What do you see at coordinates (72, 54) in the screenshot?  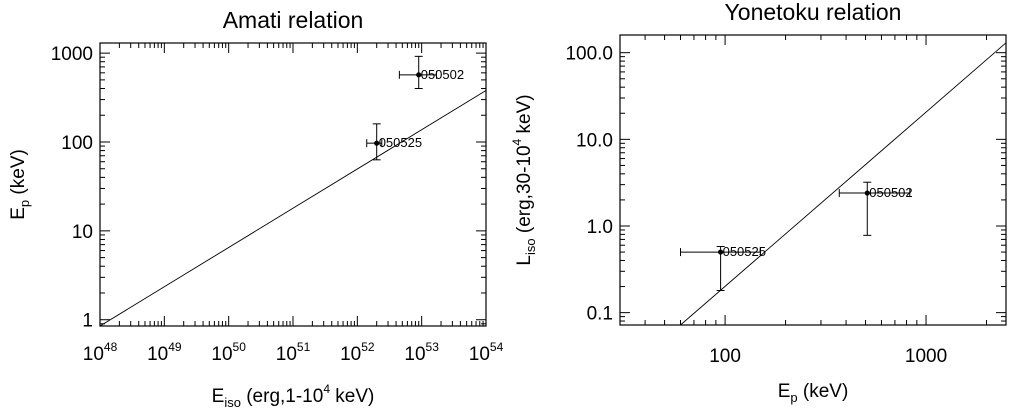 I see `amati-y-tick-label: 1000` at bounding box center [72, 54].